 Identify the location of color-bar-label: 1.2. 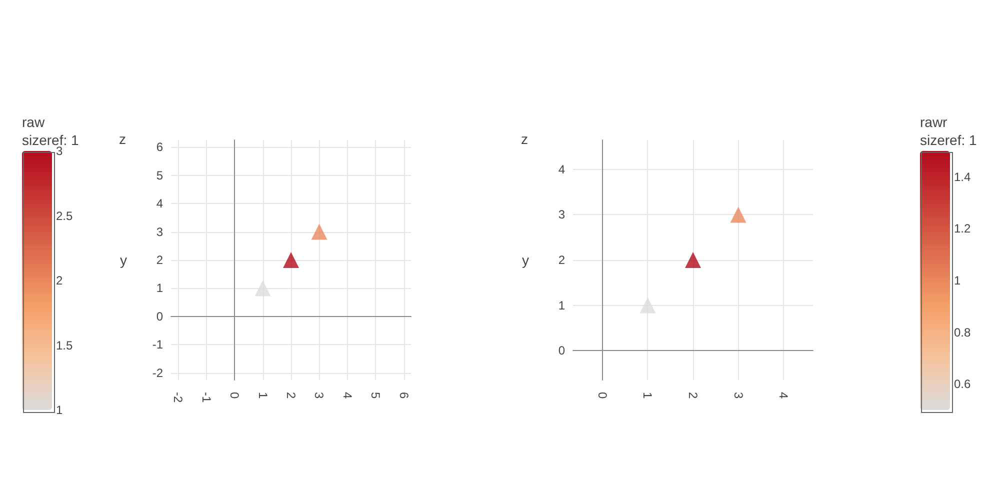
(963, 229).